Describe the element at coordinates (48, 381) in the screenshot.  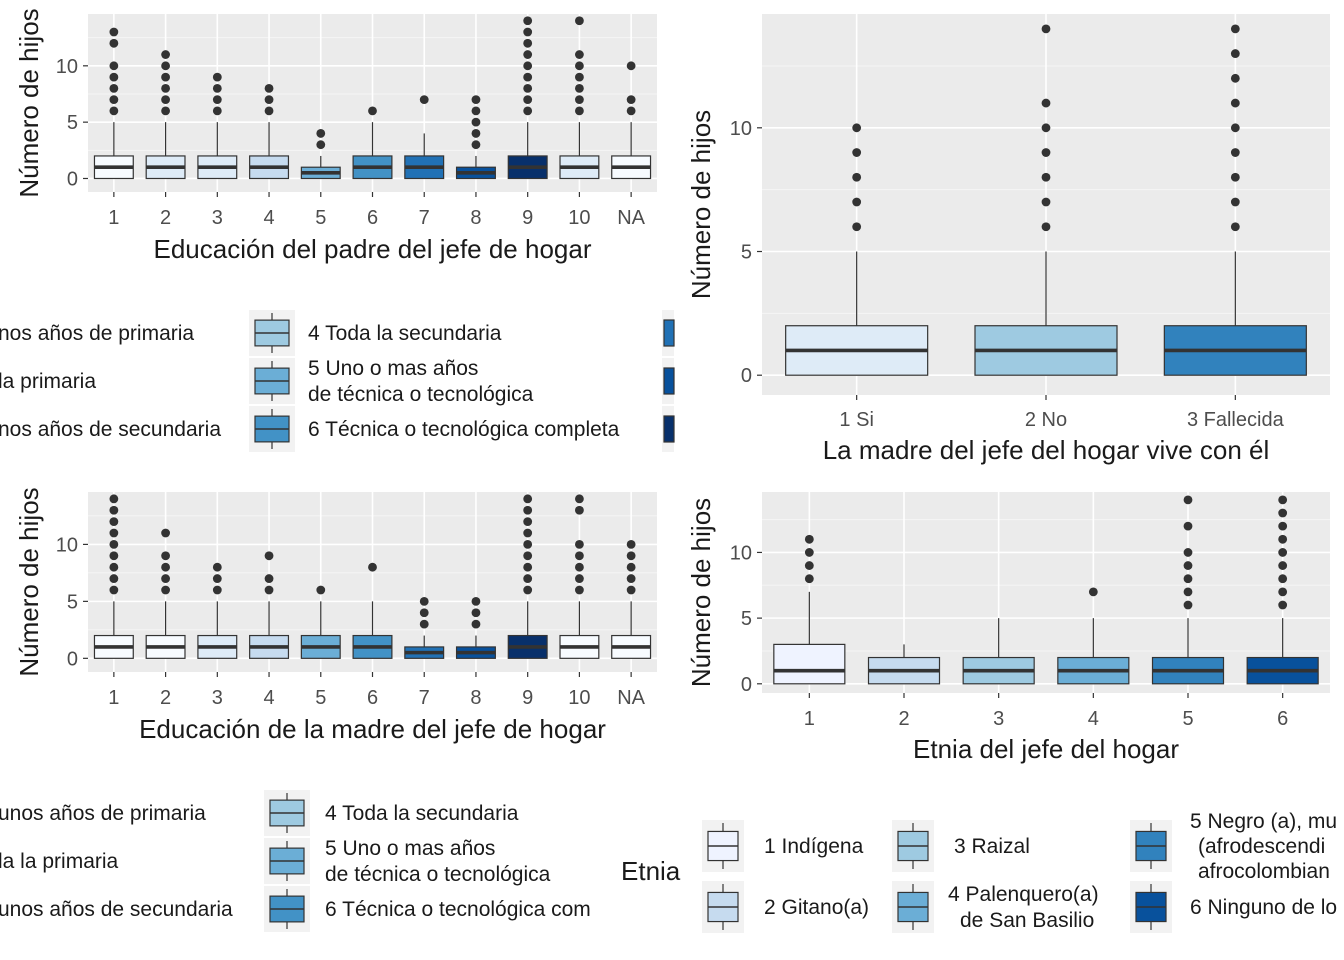
I see `legend-label: la primaria` at that location.